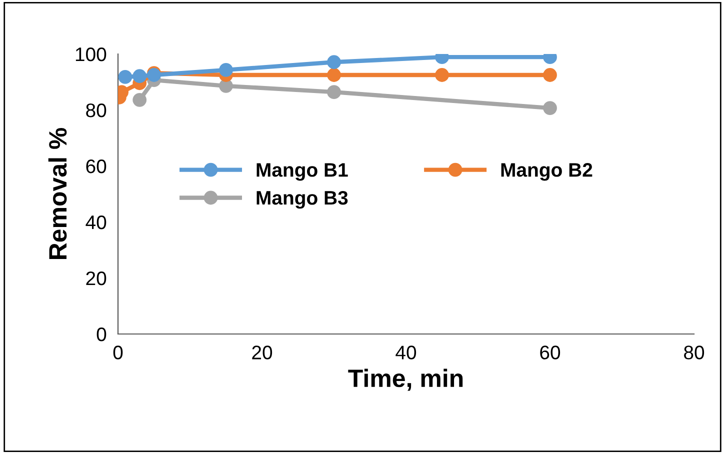 This screenshot has height=454, width=725. Describe the element at coordinates (96, 110) in the screenshot. I see `y-tick-label: 80` at that location.